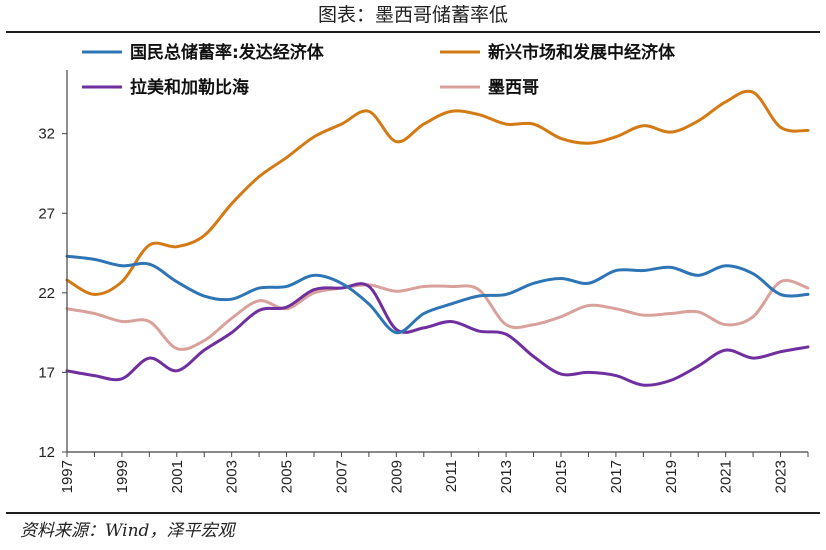  Describe the element at coordinates (396, 476) in the screenshot. I see `x-tick-label: 2009` at that location.